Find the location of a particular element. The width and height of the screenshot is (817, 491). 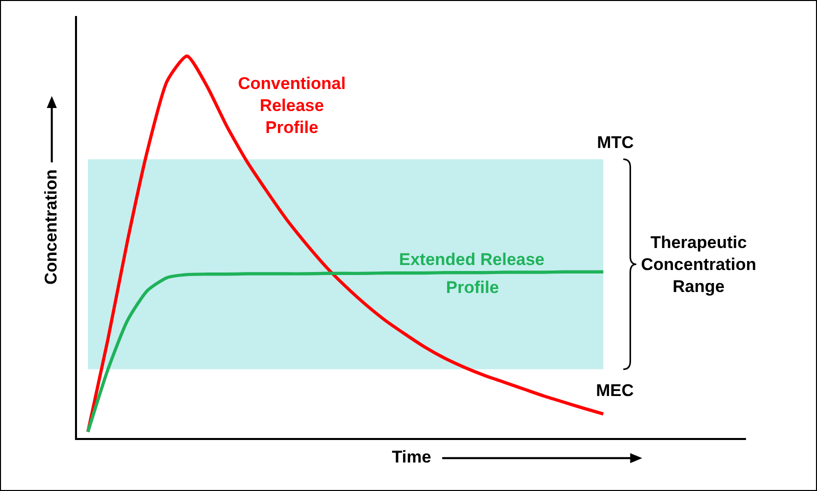

annotation: MTC is located at coordinates (615, 142).